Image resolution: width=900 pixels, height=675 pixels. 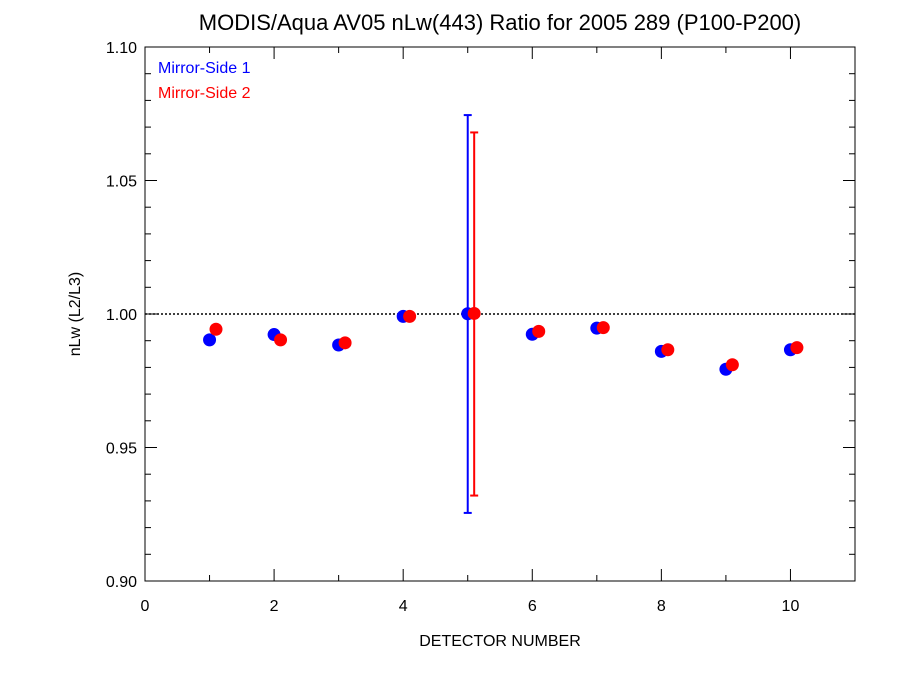 What do you see at coordinates (121, 449) in the screenshot?
I see `y-tick-label: 0.95` at bounding box center [121, 449].